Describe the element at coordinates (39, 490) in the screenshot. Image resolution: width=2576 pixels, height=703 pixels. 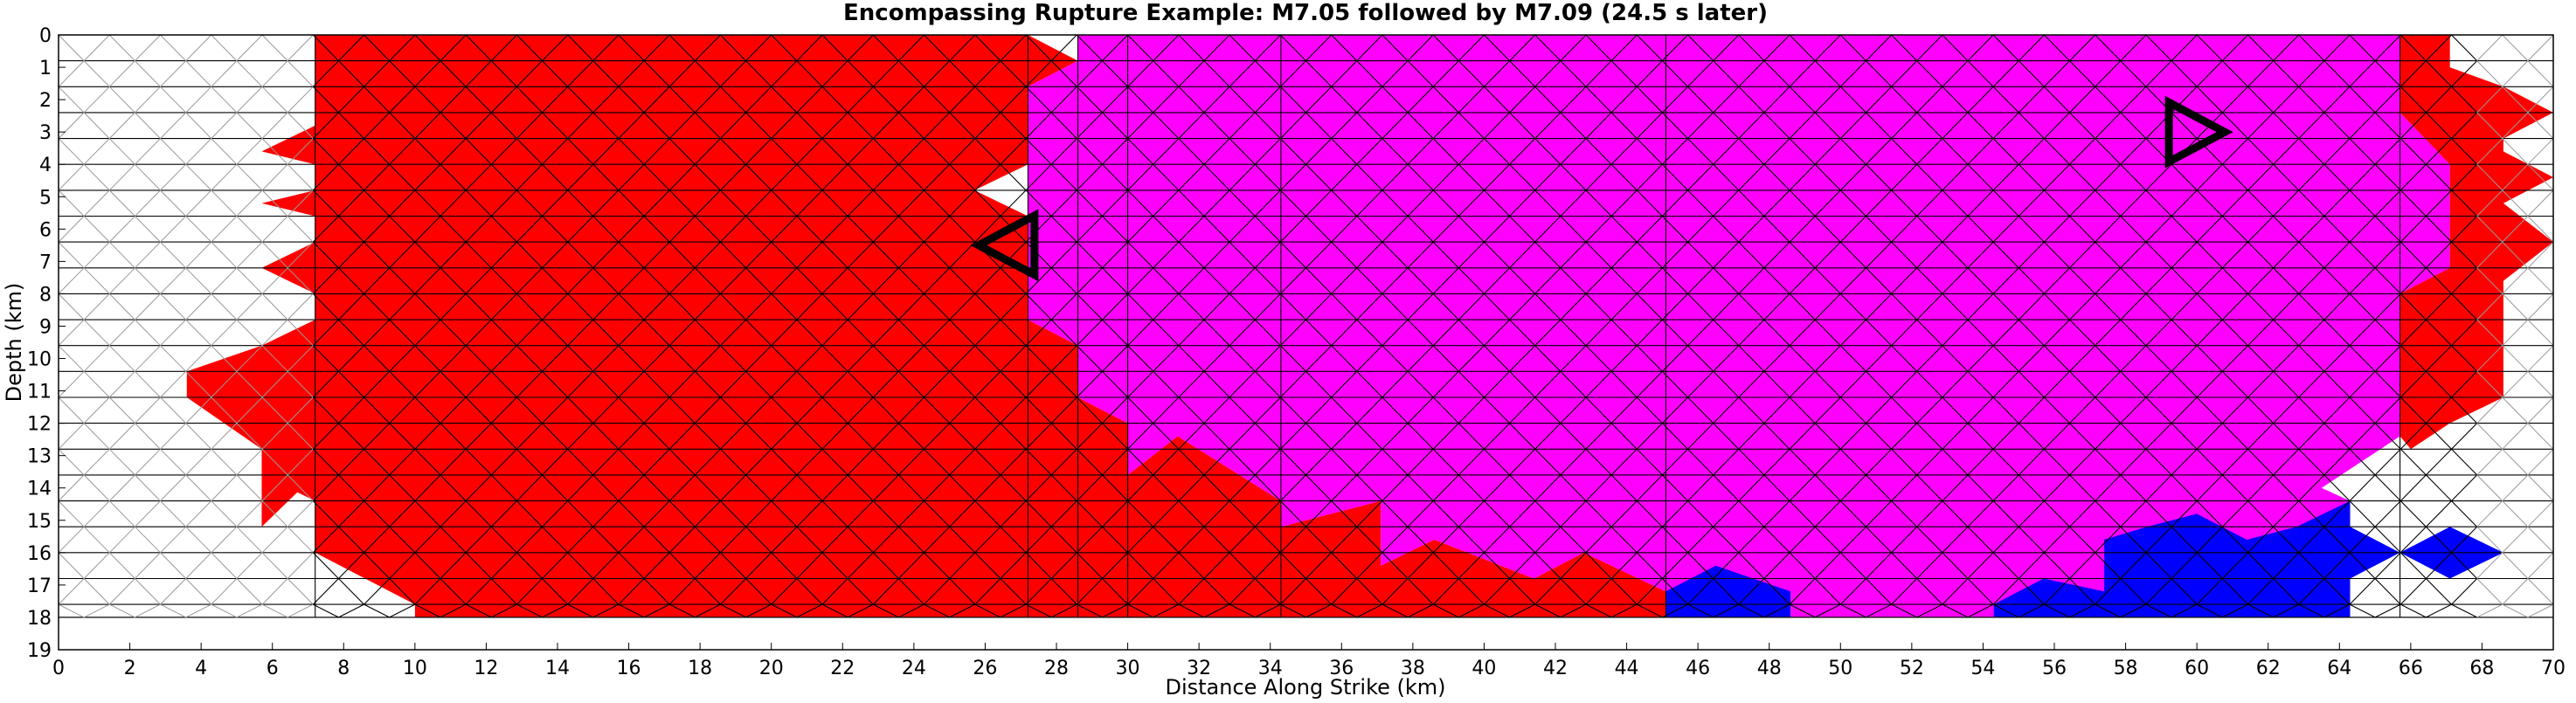
I see `y-tick-label: 14` at that location.